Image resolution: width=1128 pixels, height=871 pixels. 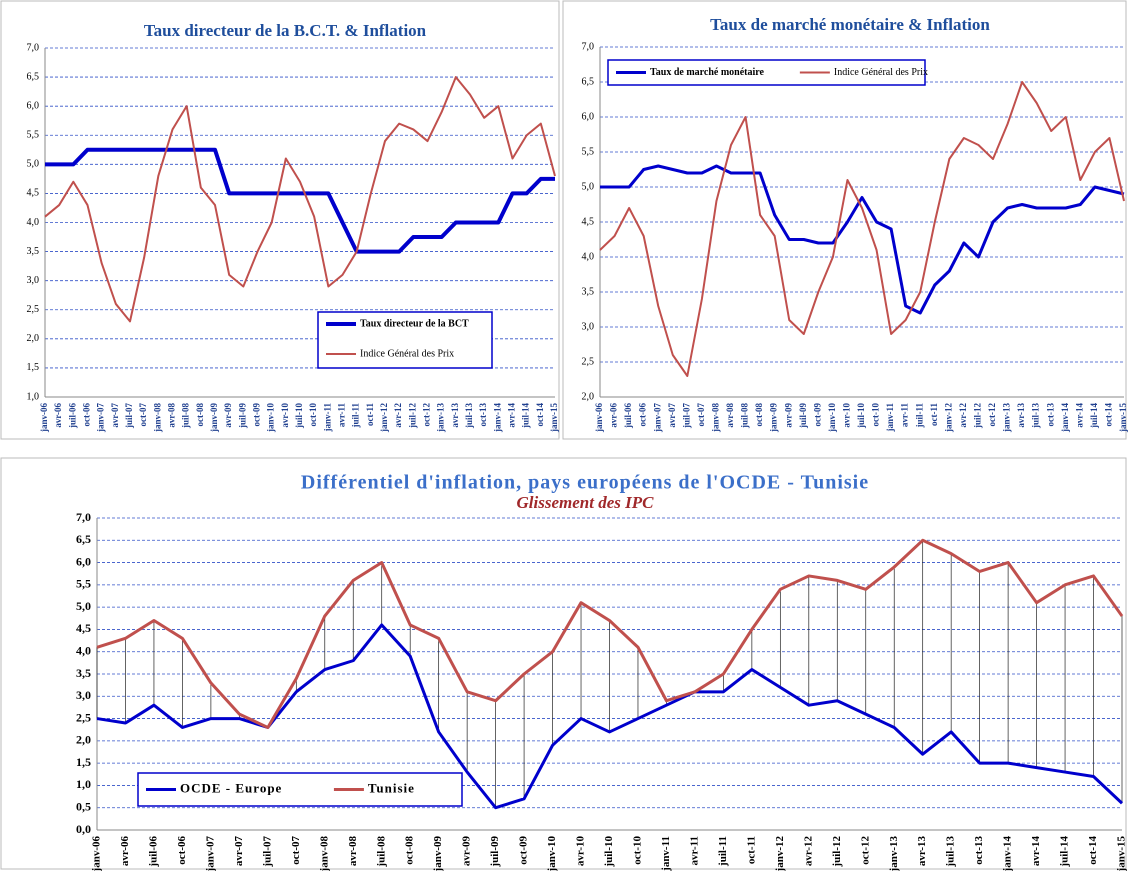 I want to click on x-tick-label: avr-11, so click(x=694, y=851).